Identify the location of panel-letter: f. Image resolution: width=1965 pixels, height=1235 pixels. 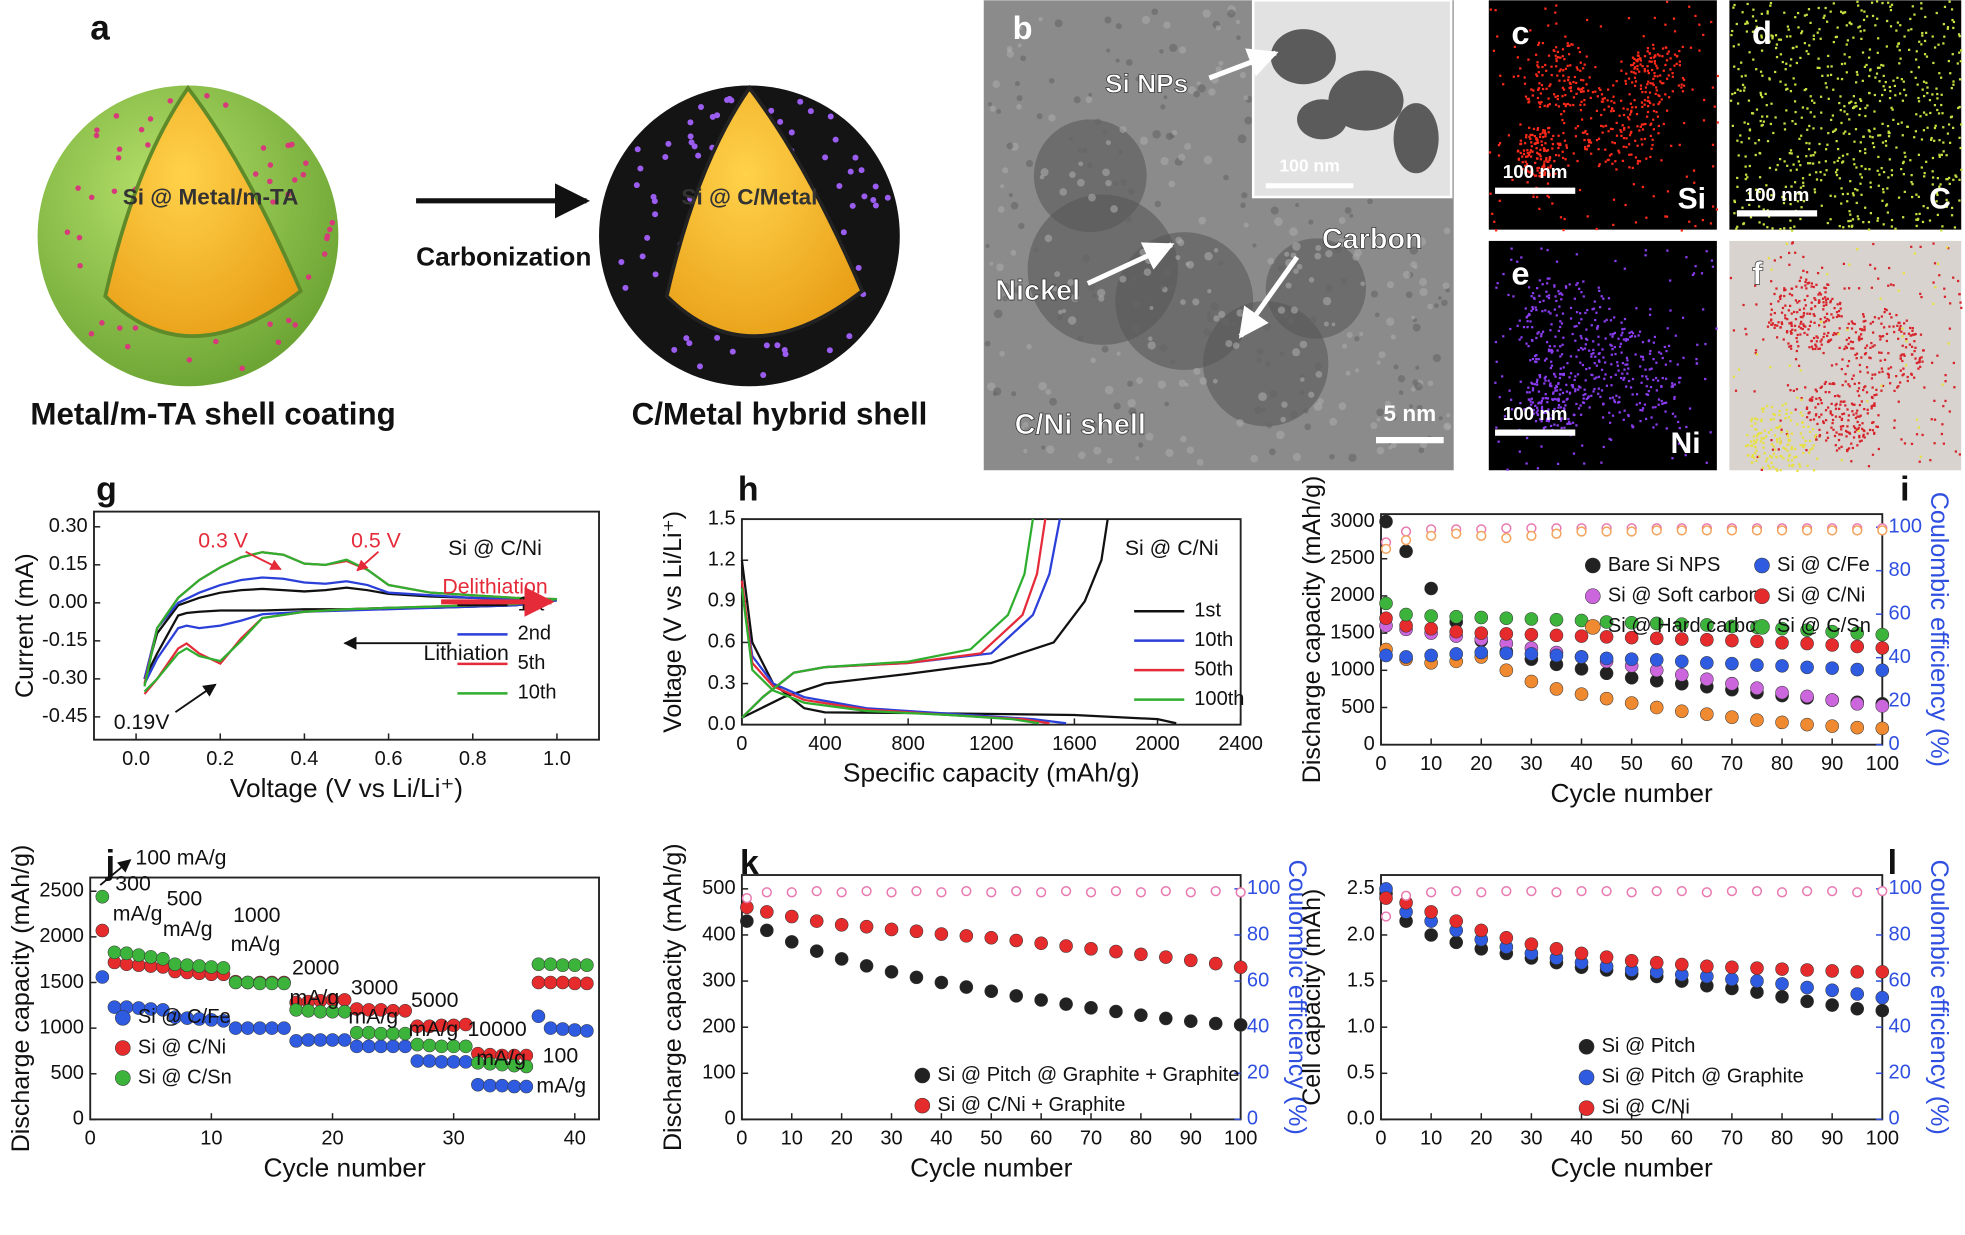
(1757, 274).